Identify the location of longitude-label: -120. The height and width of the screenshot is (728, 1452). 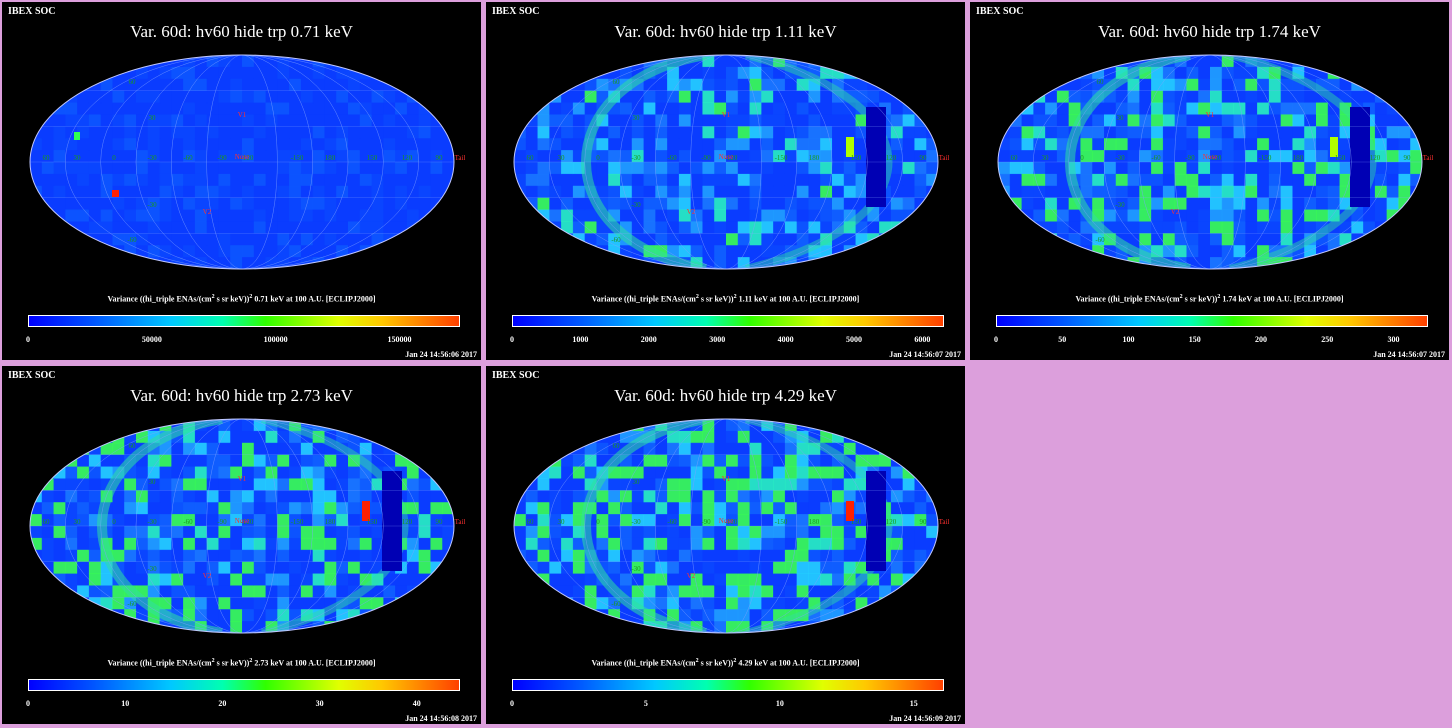
(1215, 158).